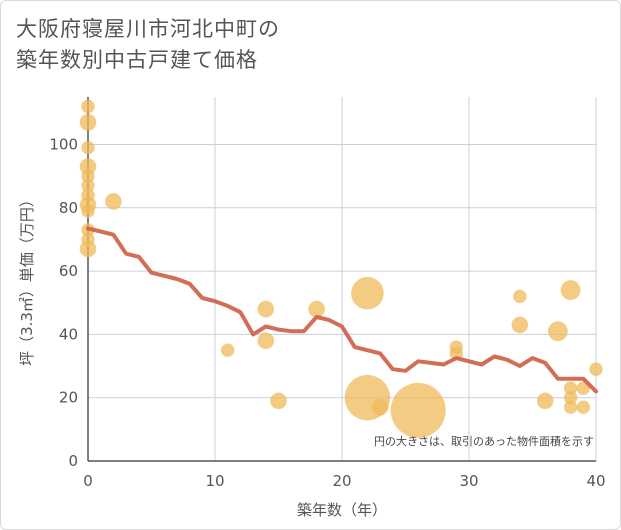 This screenshot has width=621, height=530. What do you see at coordinates (137, 60) in the screenshot?
I see `title-line-2: 築年数別中古戸建て価格` at bounding box center [137, 60].